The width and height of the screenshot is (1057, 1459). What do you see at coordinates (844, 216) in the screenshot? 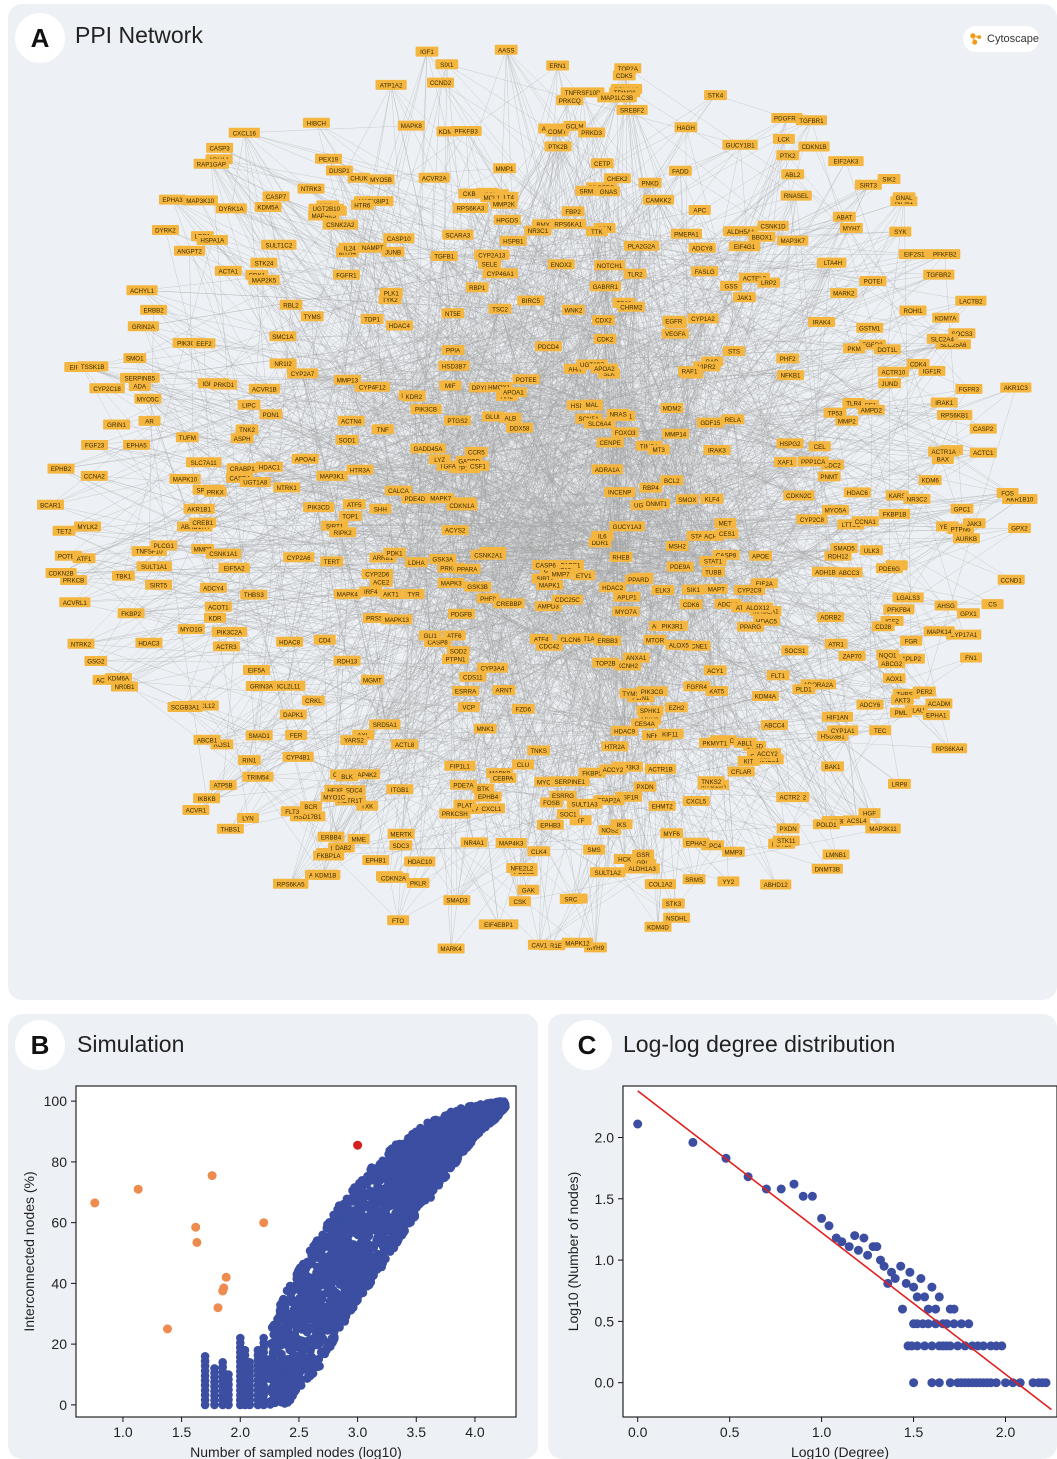
I see `gene-node: ABAT` at bounding box center [844, 216].